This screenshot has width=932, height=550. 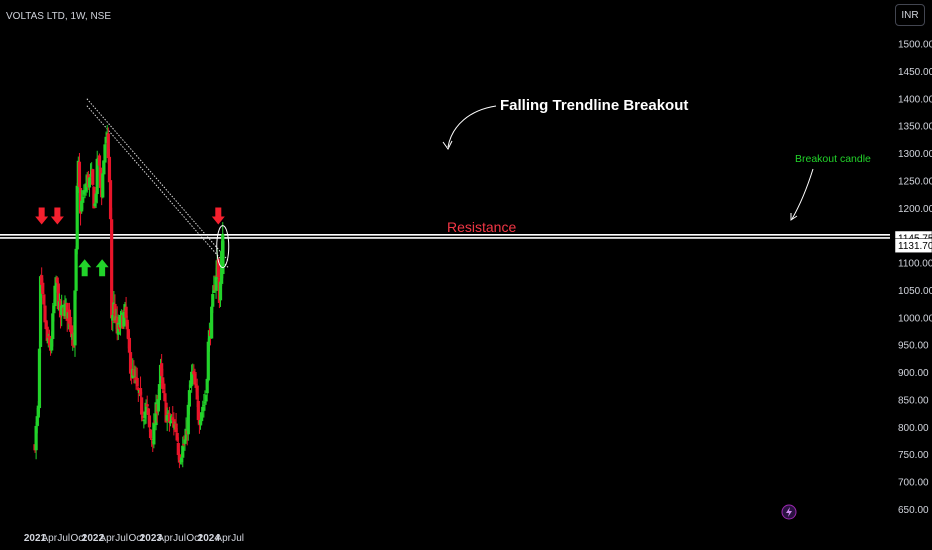 What do you see at coordinates (222, 257) in the screenshot?
I see `breakout-candle-body` at bounding box center [222, 257].